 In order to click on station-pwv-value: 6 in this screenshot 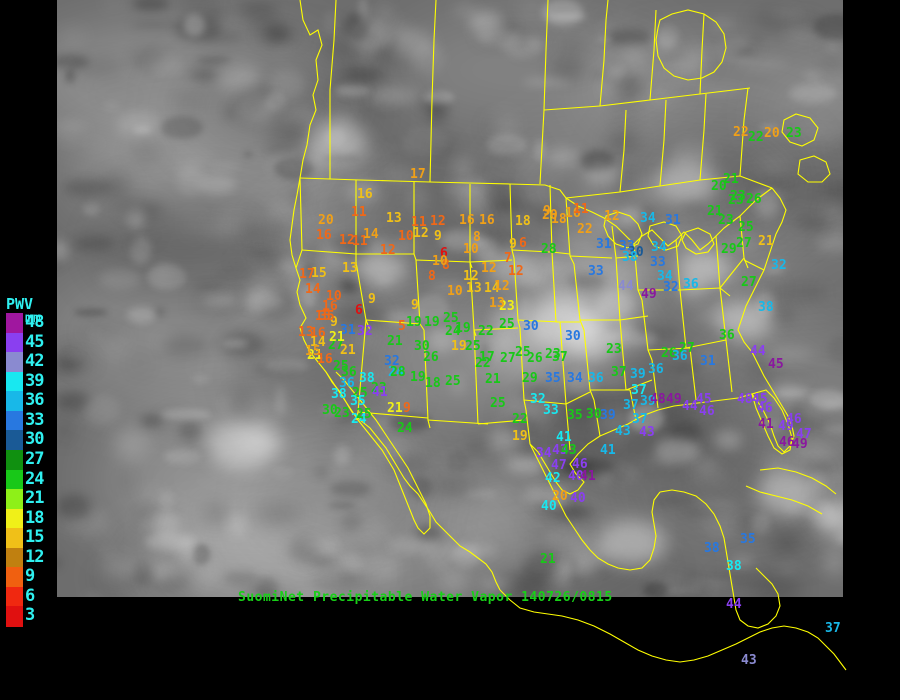, I will do `click(523, 243)`.